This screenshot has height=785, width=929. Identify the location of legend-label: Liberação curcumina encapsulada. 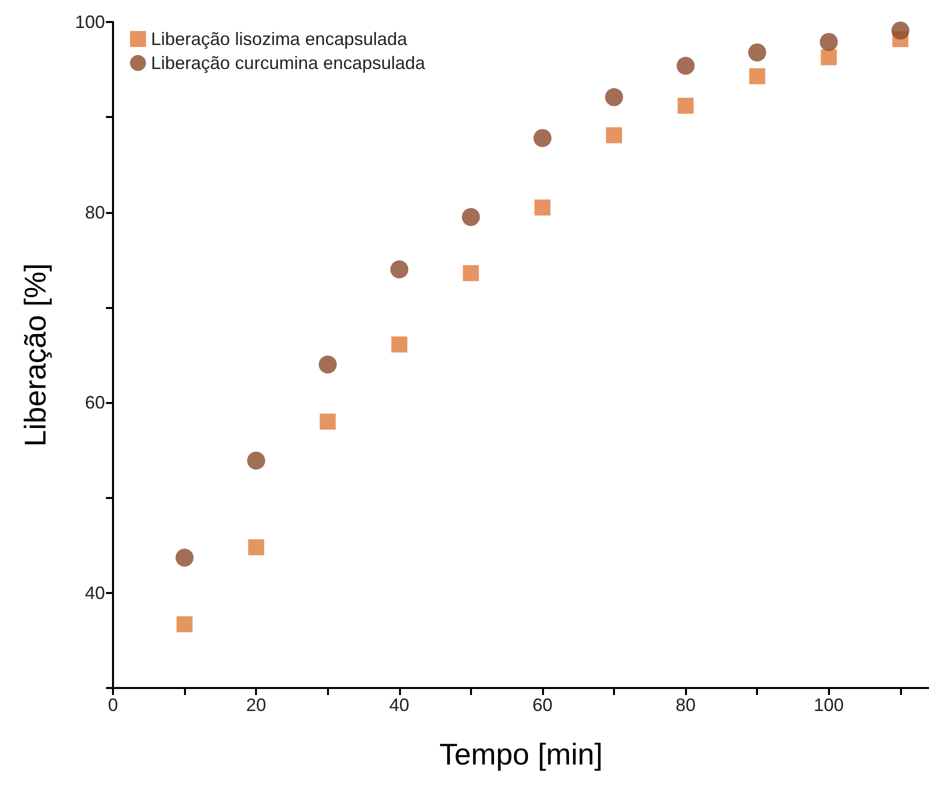
(288, 63).